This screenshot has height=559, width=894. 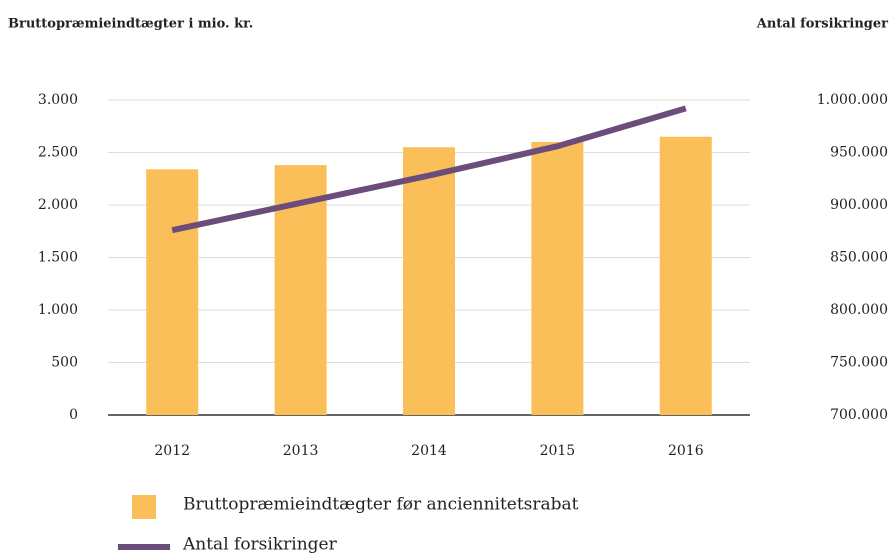 What do you see at coordinates (859, 415) in the screenshot?
I see `y2-tick-label: 700.000` at bounding box center [859, 415].